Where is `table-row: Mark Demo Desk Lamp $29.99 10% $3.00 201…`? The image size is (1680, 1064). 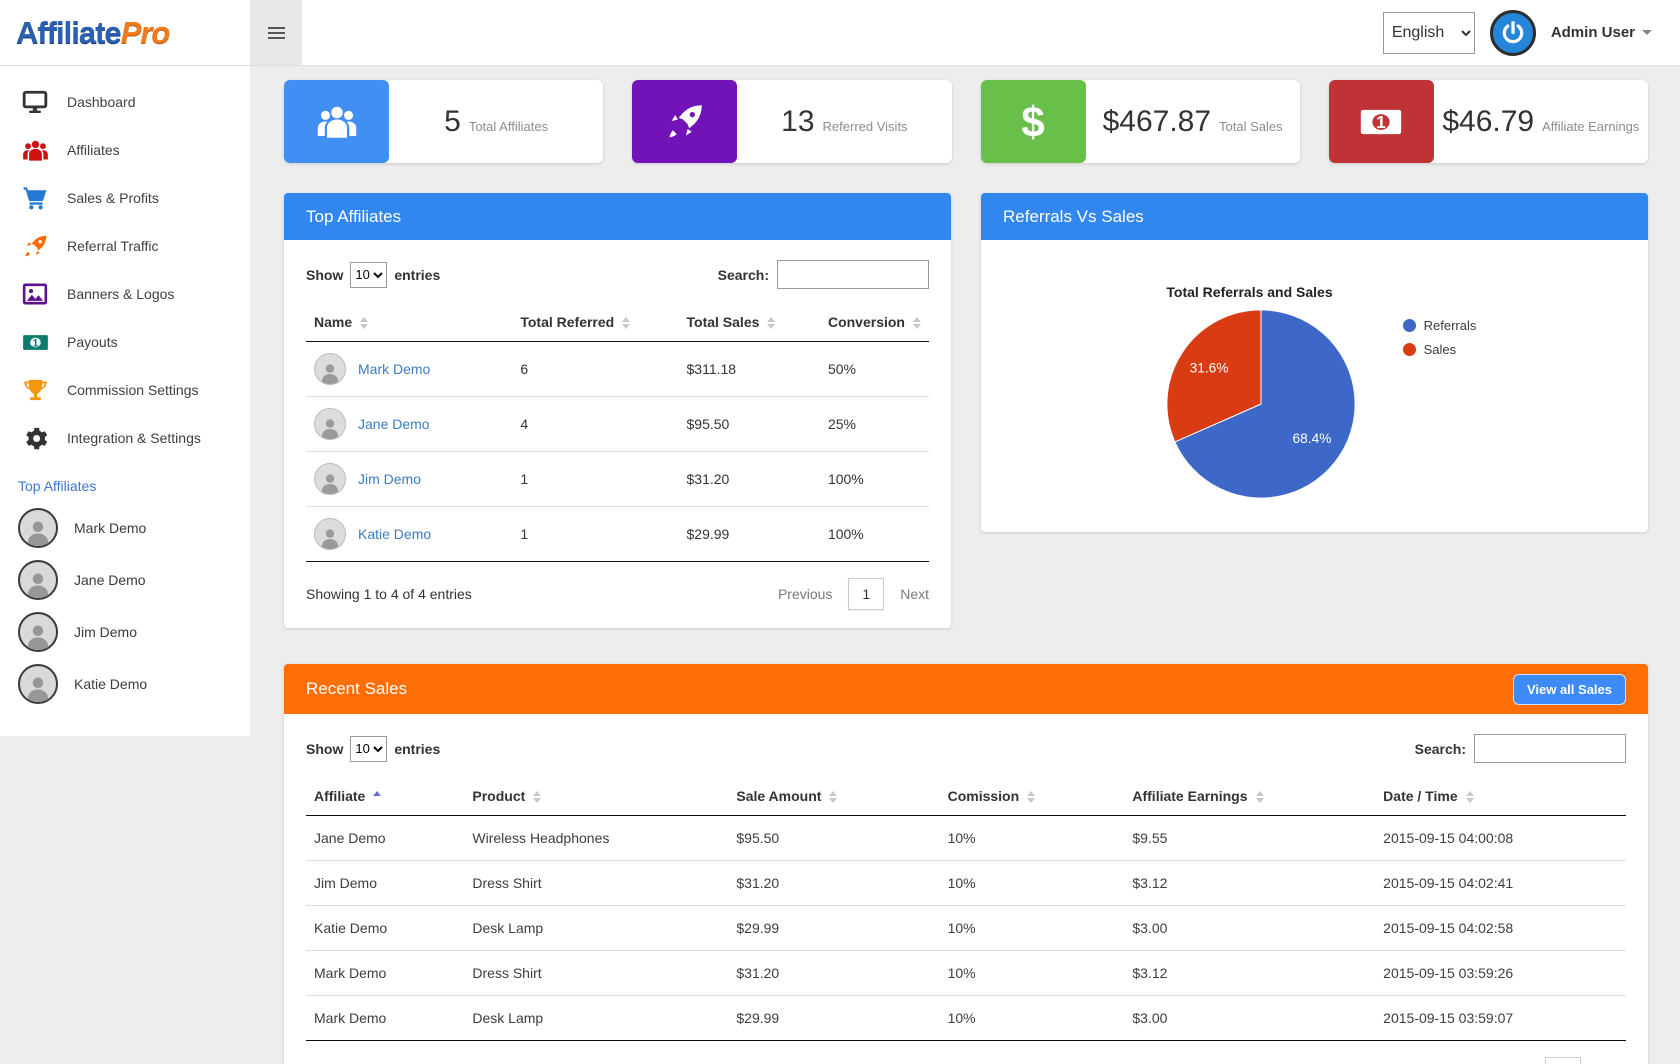 table-row: Mark Demo Desk Lamp $29.99 10% $3.00 201… is located at coordinates (966, 1018).